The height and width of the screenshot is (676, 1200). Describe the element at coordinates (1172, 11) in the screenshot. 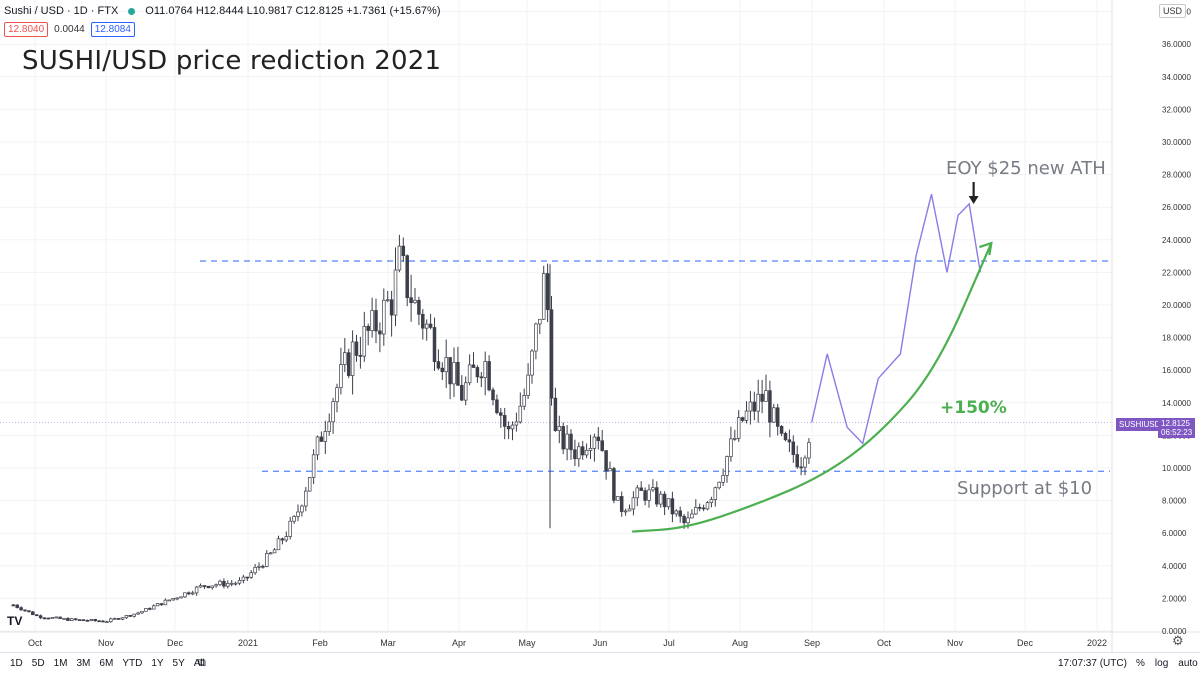

I see `currency-select: USD` at that location.